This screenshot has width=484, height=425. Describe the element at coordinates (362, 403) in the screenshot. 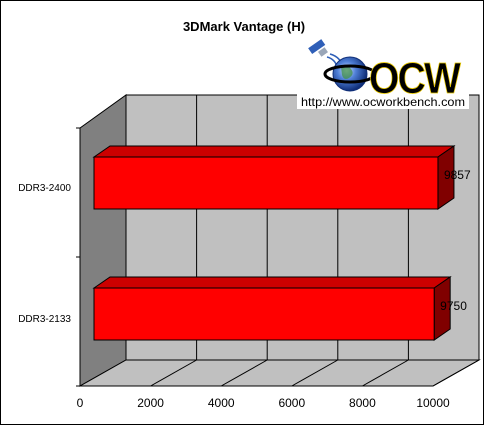

I see `x-tick-label: 8000` at that location.